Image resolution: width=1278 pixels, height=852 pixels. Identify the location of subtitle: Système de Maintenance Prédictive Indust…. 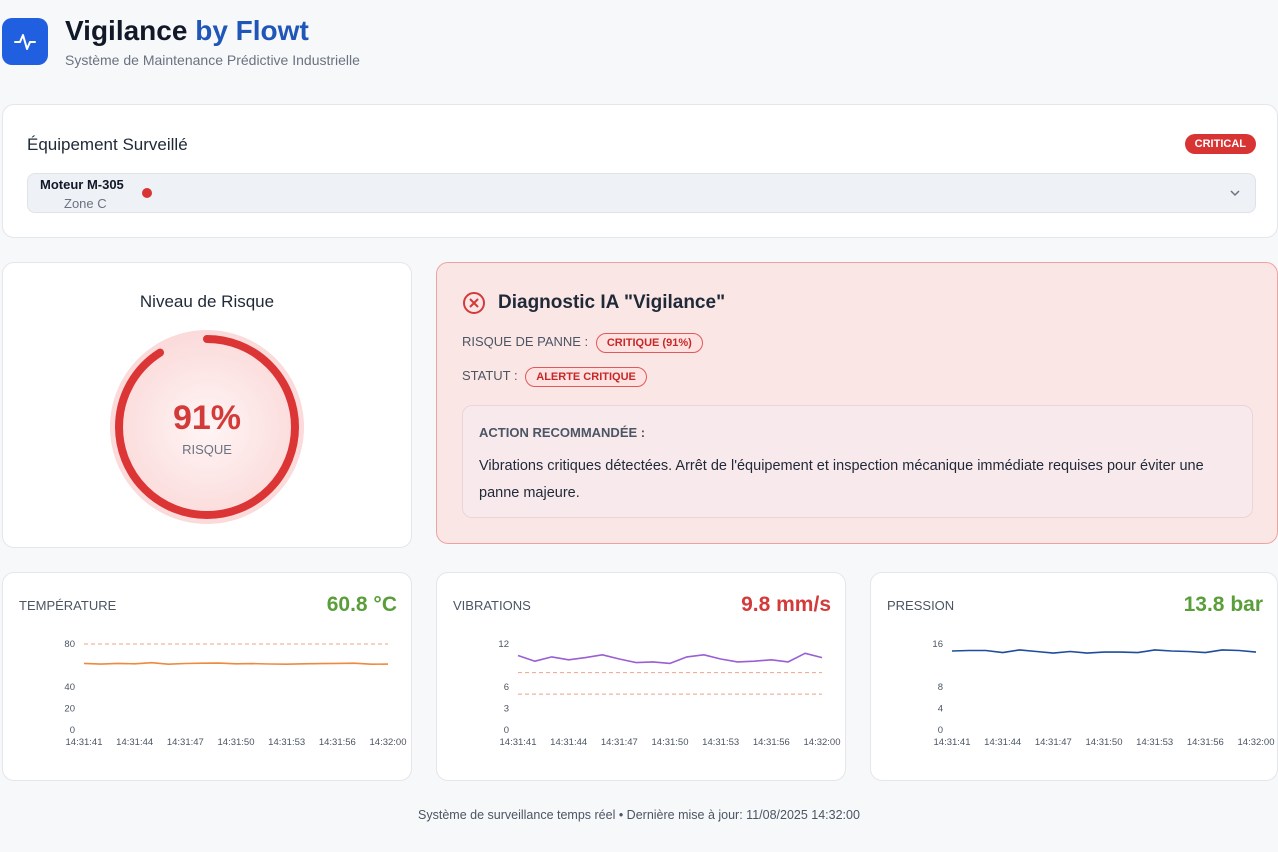
(212, 60).